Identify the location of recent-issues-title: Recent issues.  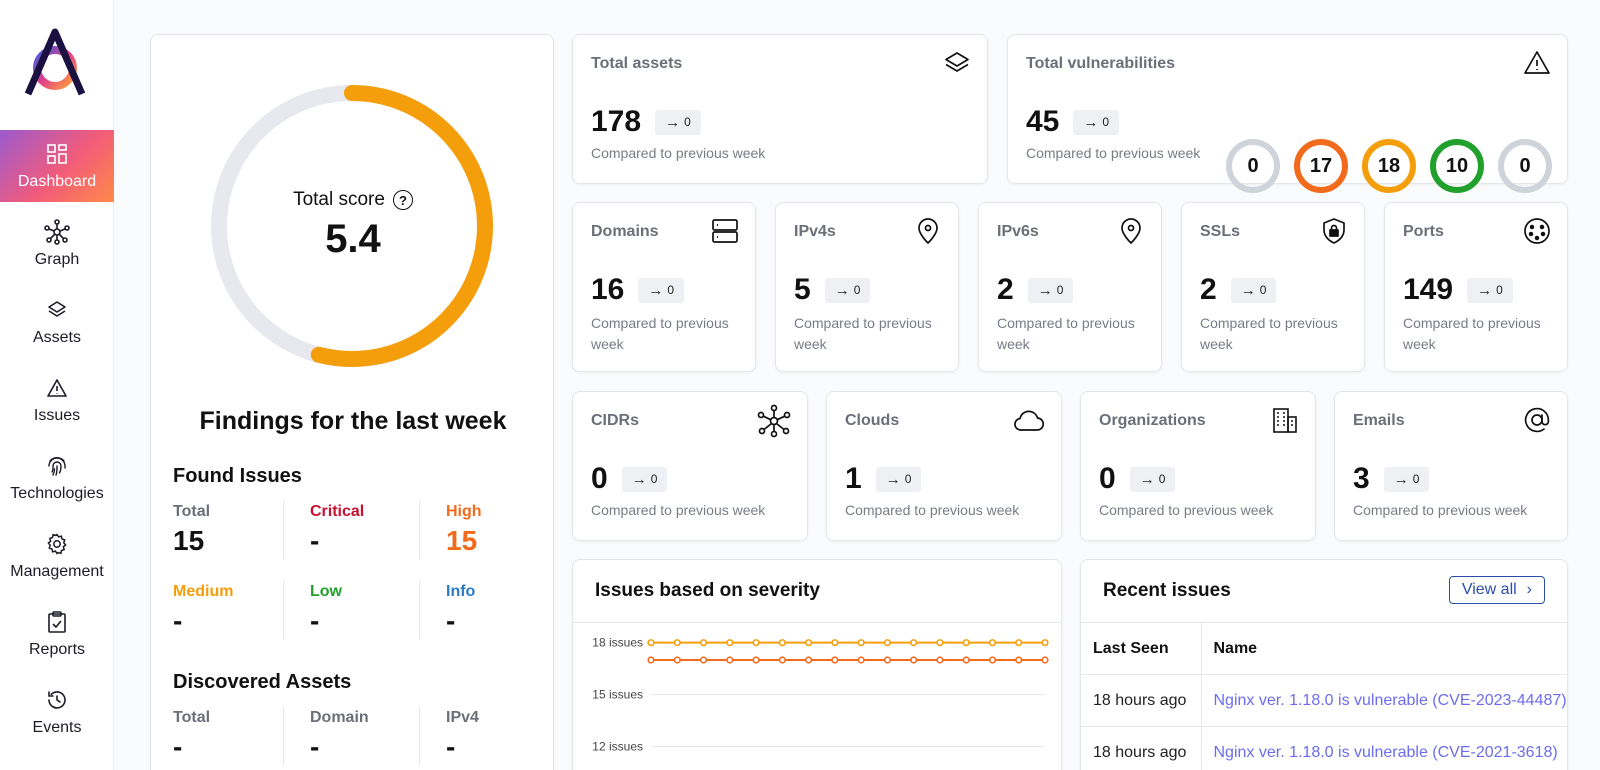
(1167, 590).